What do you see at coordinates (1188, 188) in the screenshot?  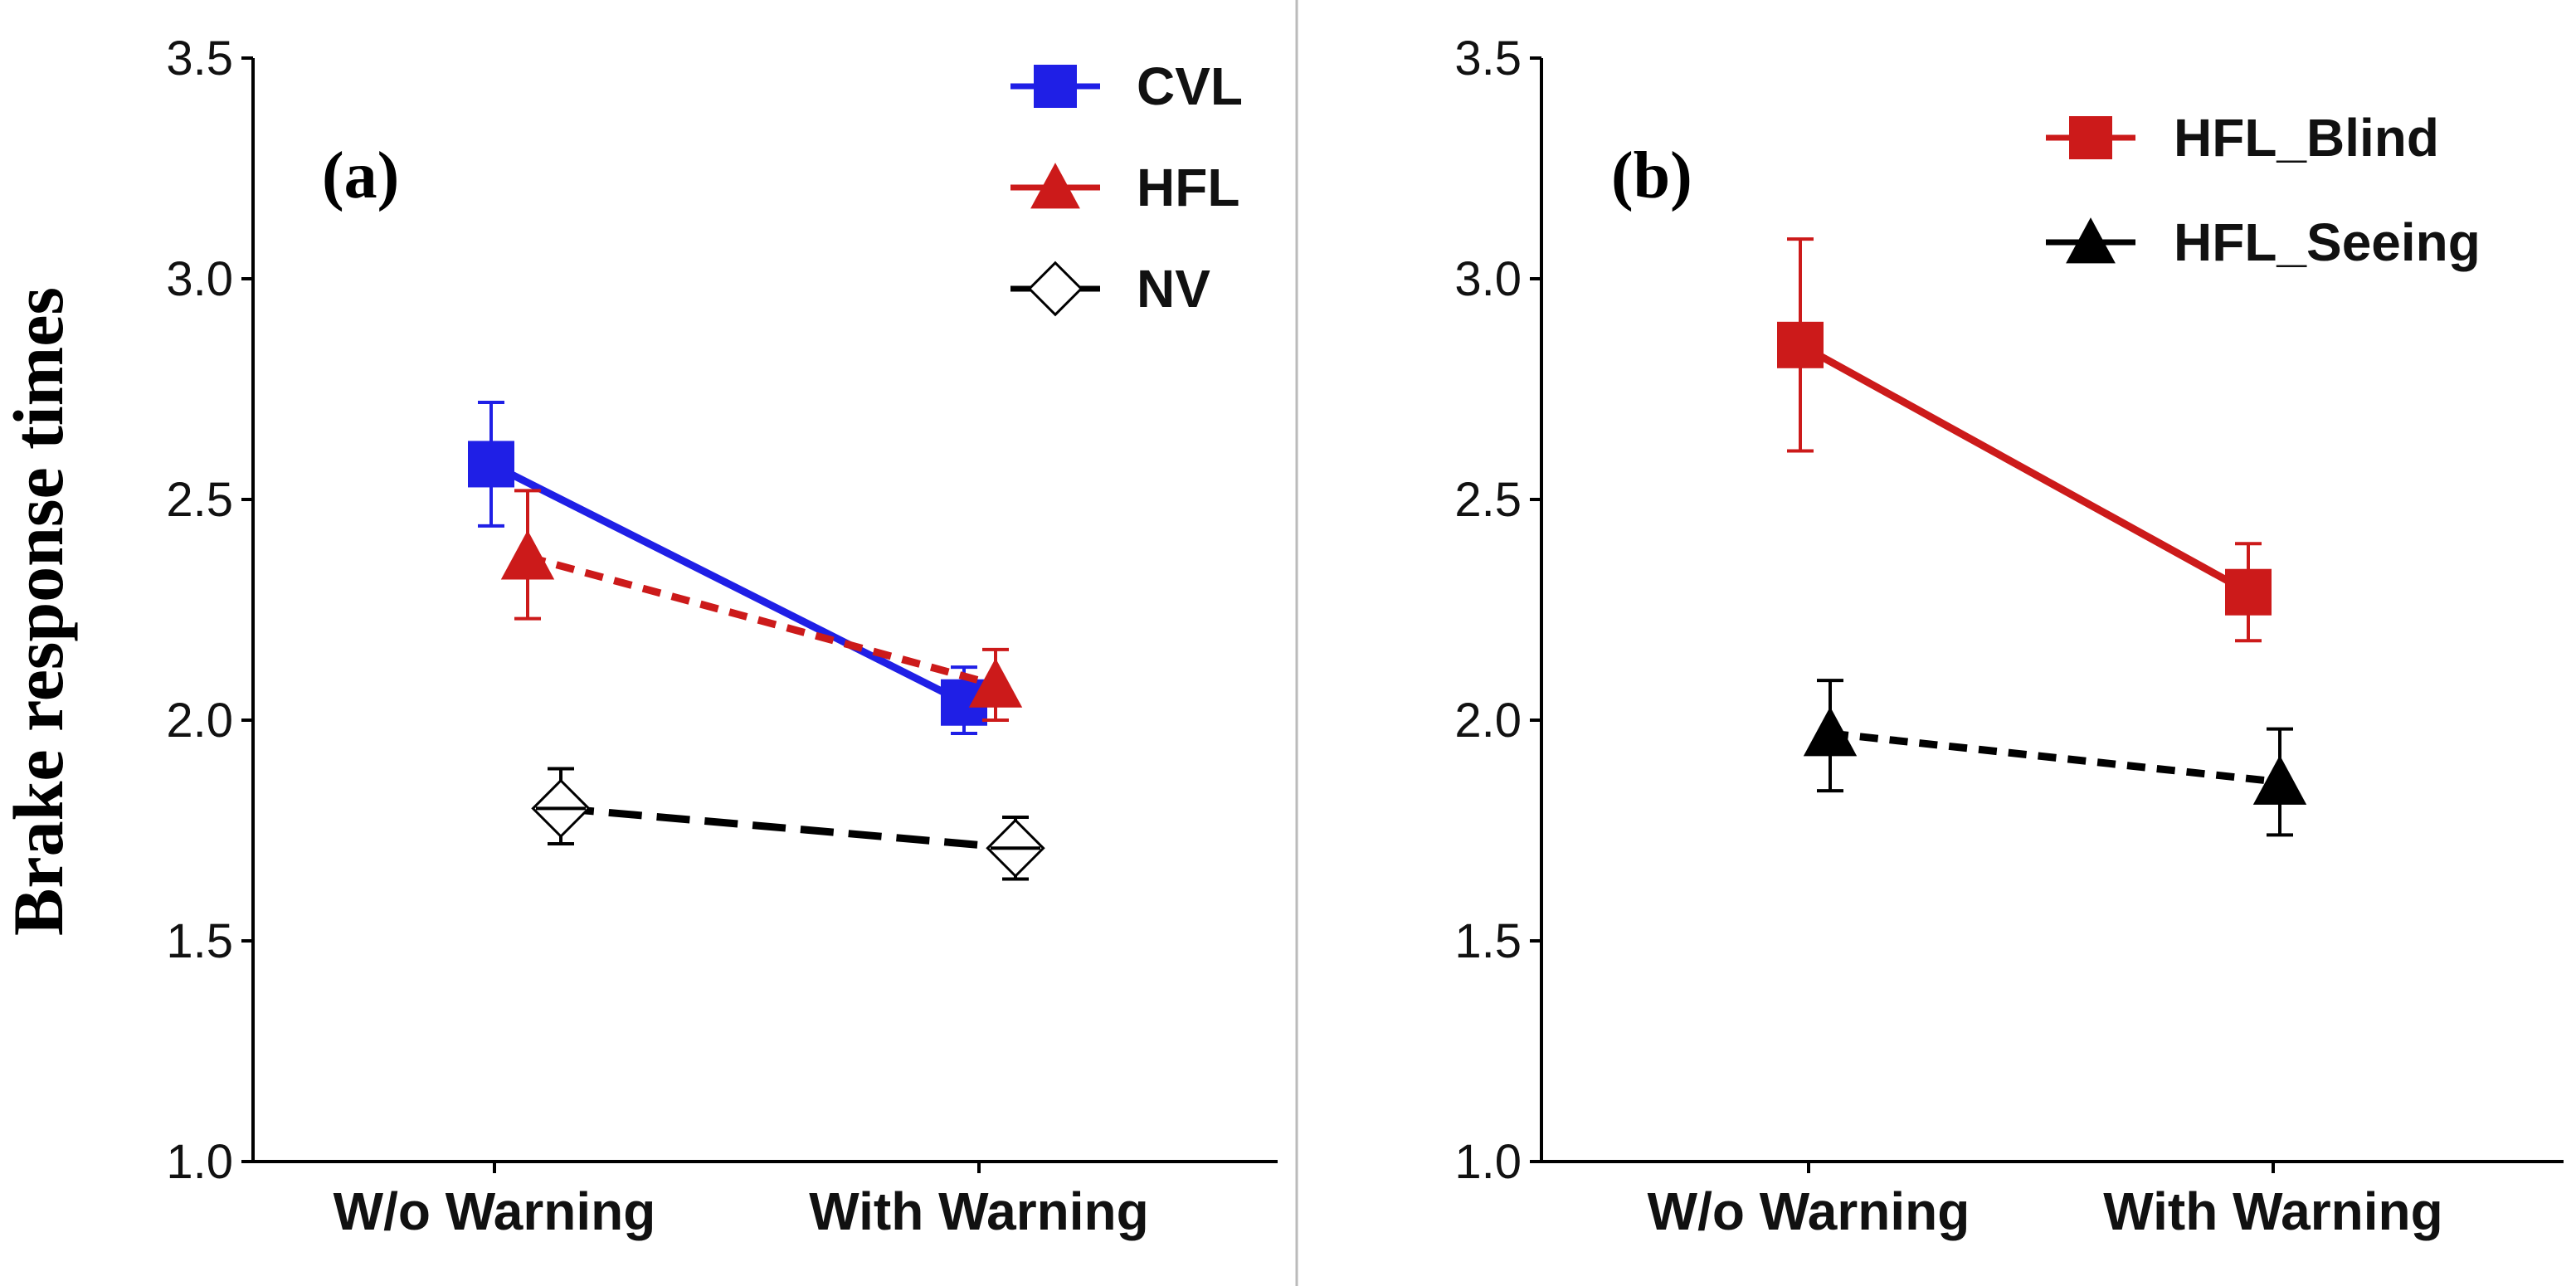 I see `legend-label: HFL` at bounding box center [1188, 188].